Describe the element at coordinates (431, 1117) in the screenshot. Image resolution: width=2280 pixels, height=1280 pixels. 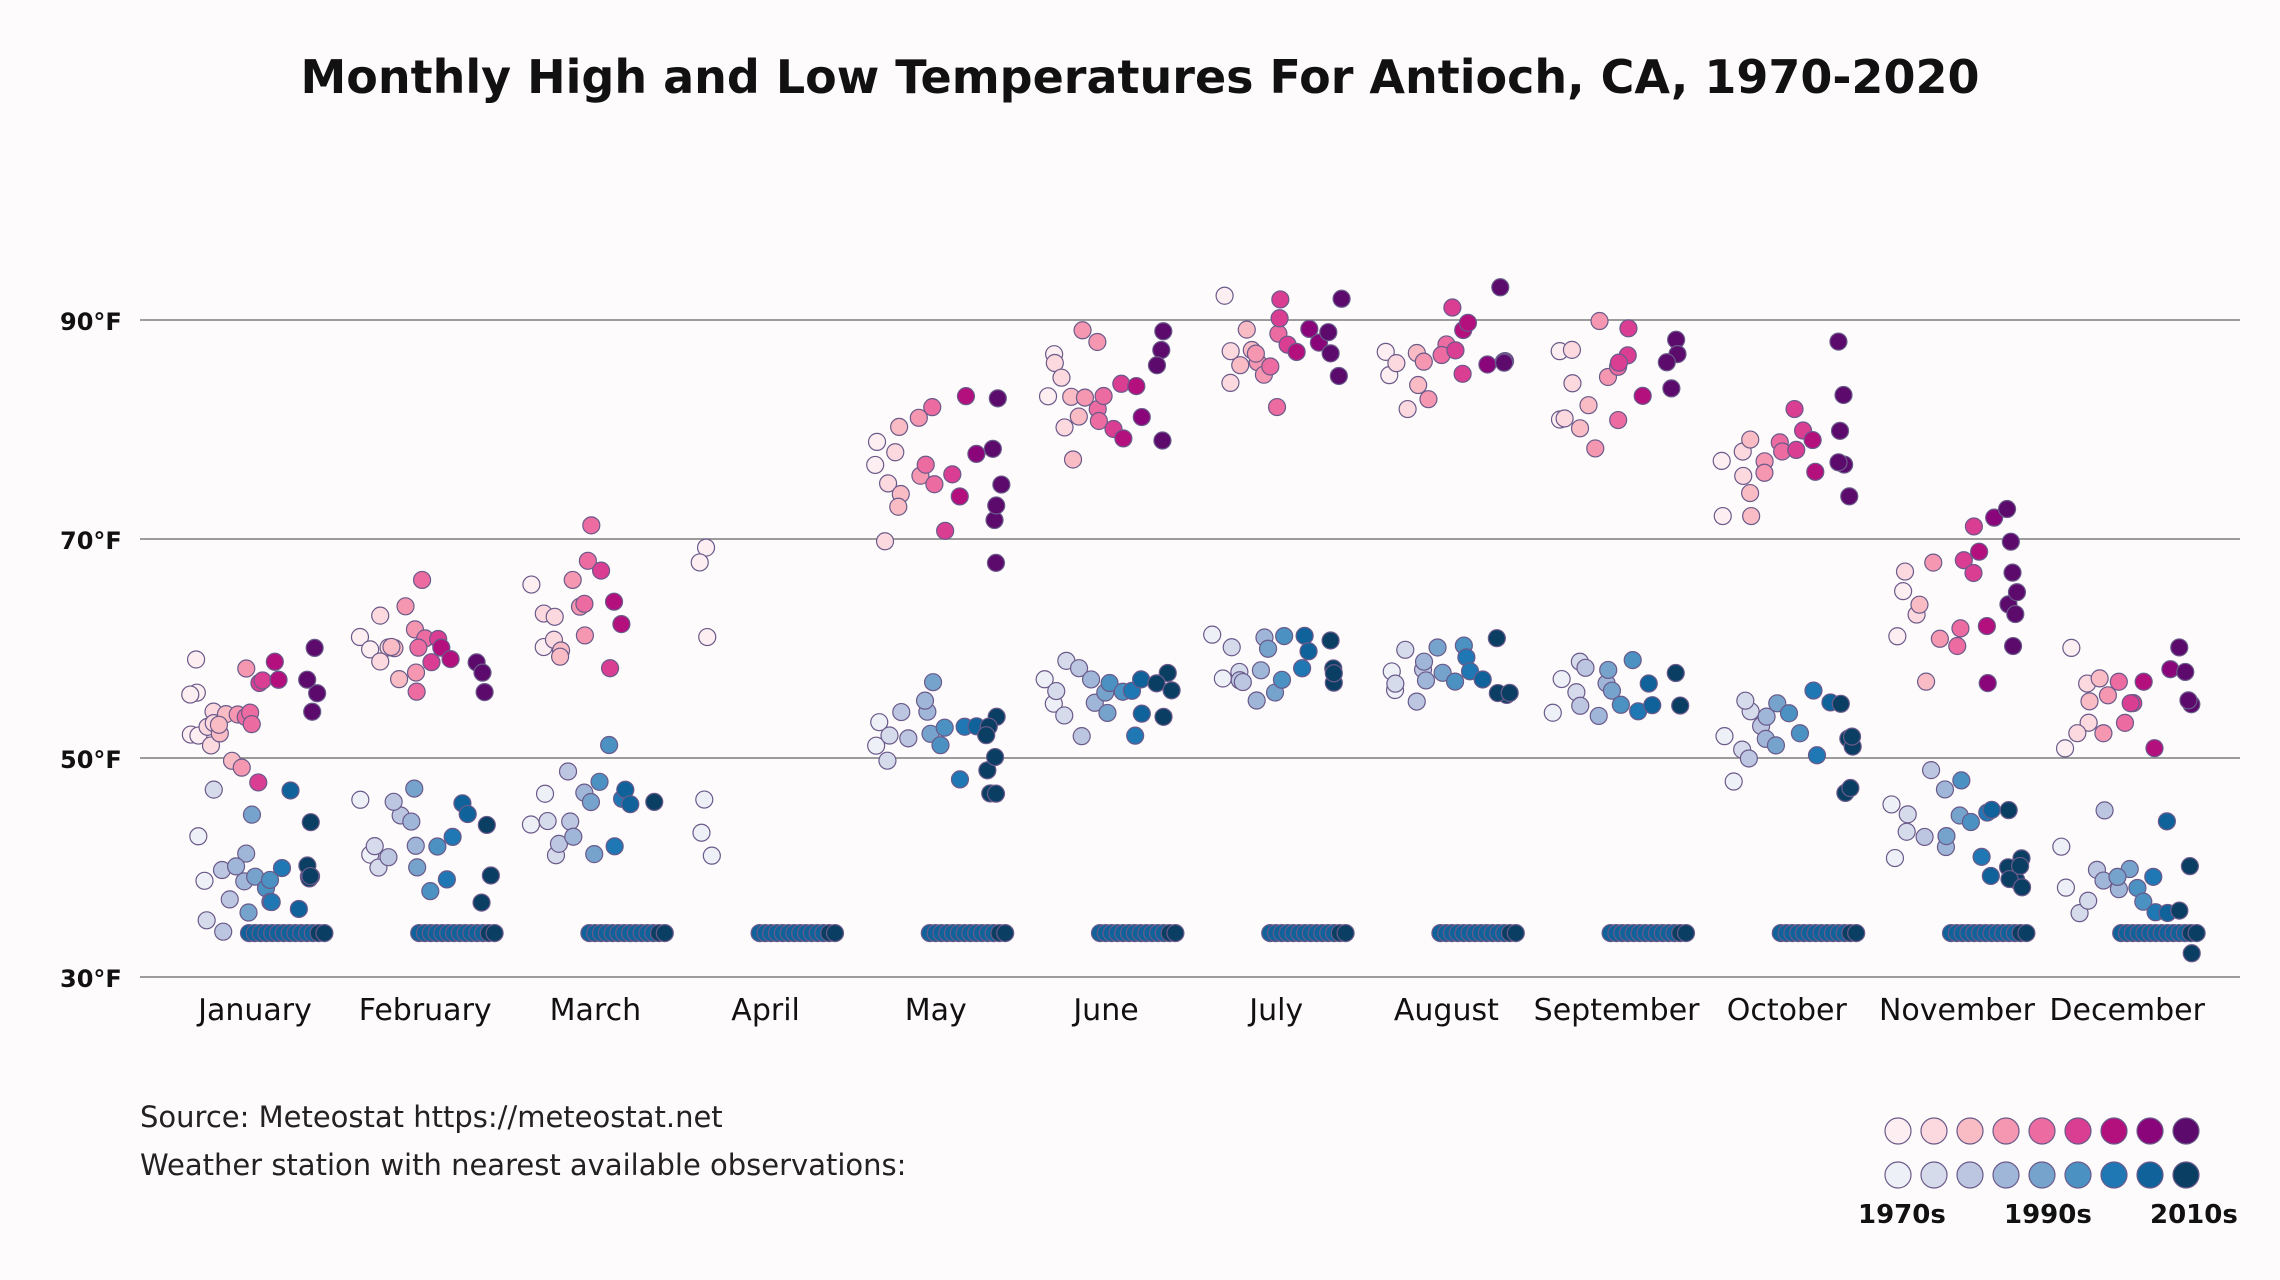
I see `source-note: Source: Meteostat https://meteostat.net` at that location.